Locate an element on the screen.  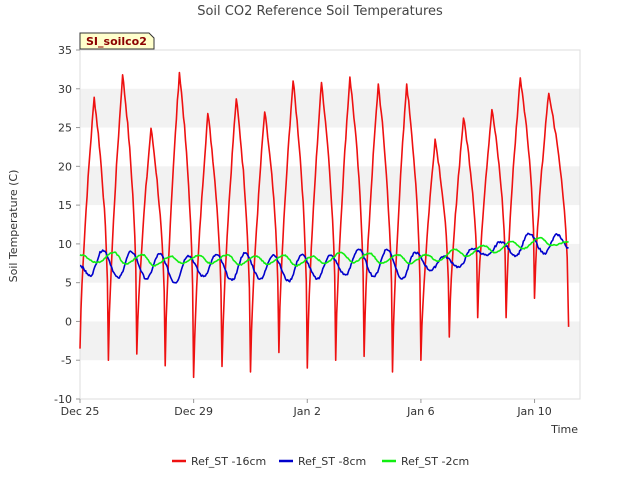
y-tick-label: 10 is located at coordinates (65, 244).